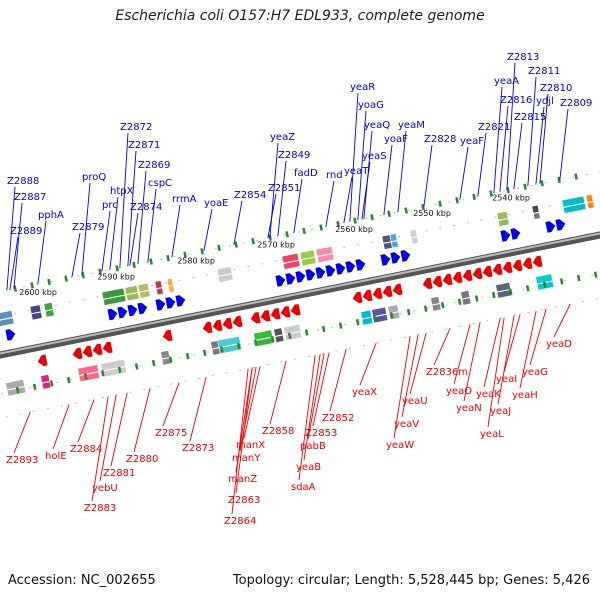 Image resolution: width=600 pixels, height=600 pixels. I want to click on bottom-gene-label: yeaB, so click(308, 467).